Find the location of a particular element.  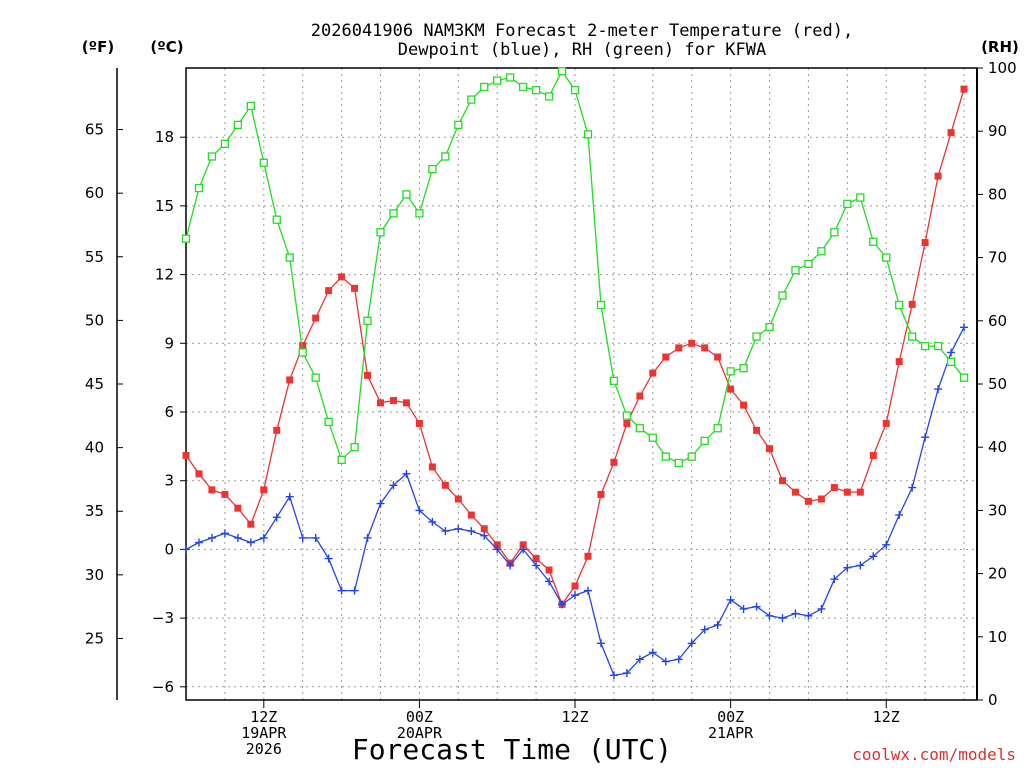

time-tick-label: 20APR is located at coordinates (420, 733).